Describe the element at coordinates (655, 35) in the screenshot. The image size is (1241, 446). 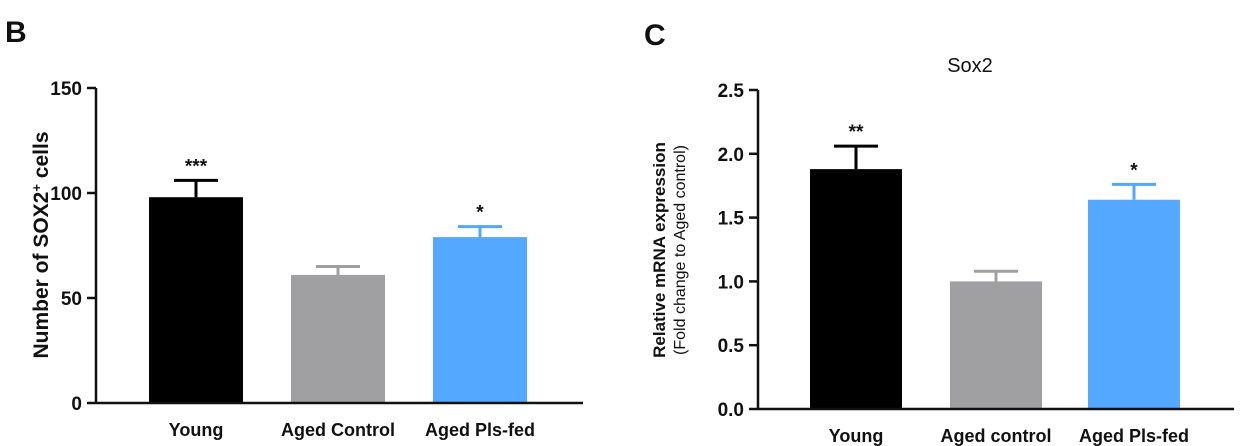
I see `panel-c-letter: C` at that location.